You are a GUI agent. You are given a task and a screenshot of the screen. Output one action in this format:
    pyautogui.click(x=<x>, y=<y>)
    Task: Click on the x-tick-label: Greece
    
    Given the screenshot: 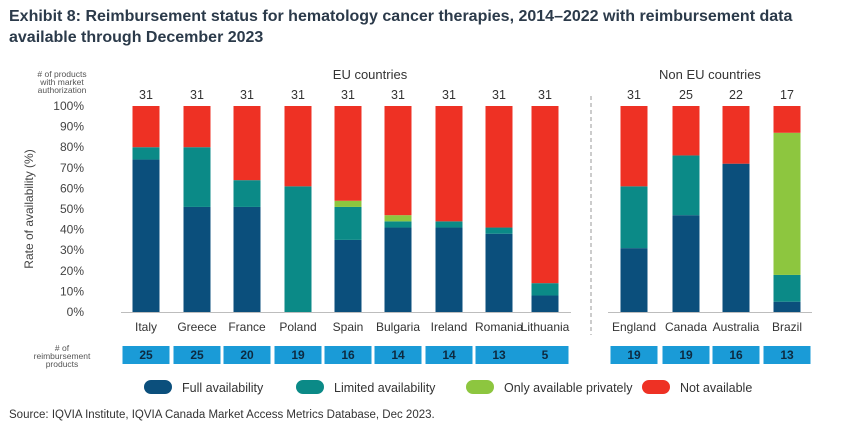 What is the action you would take?
    pyautogui.click(x=197, y=327)
    